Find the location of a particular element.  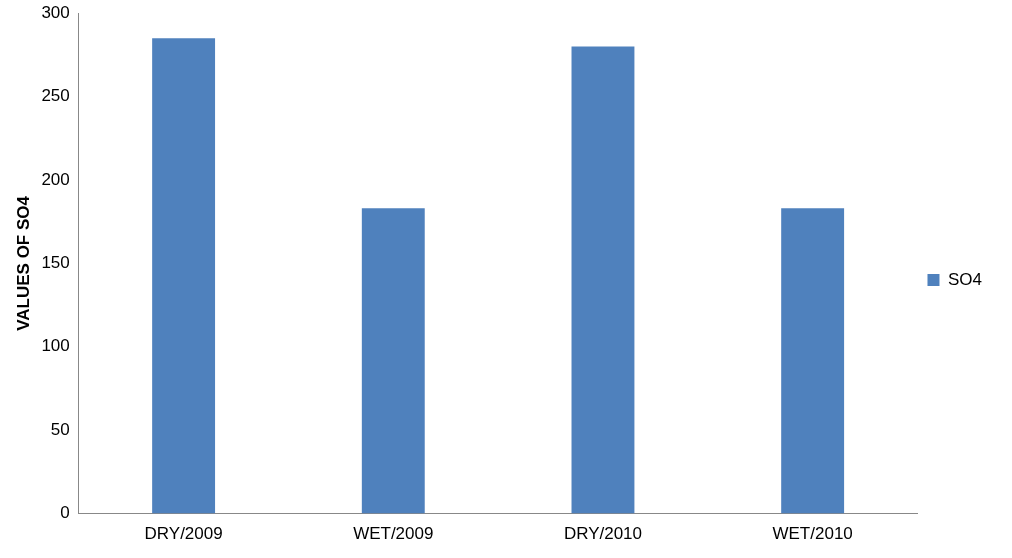

y-tick-label: 300 is located at coordinates (55, 12).